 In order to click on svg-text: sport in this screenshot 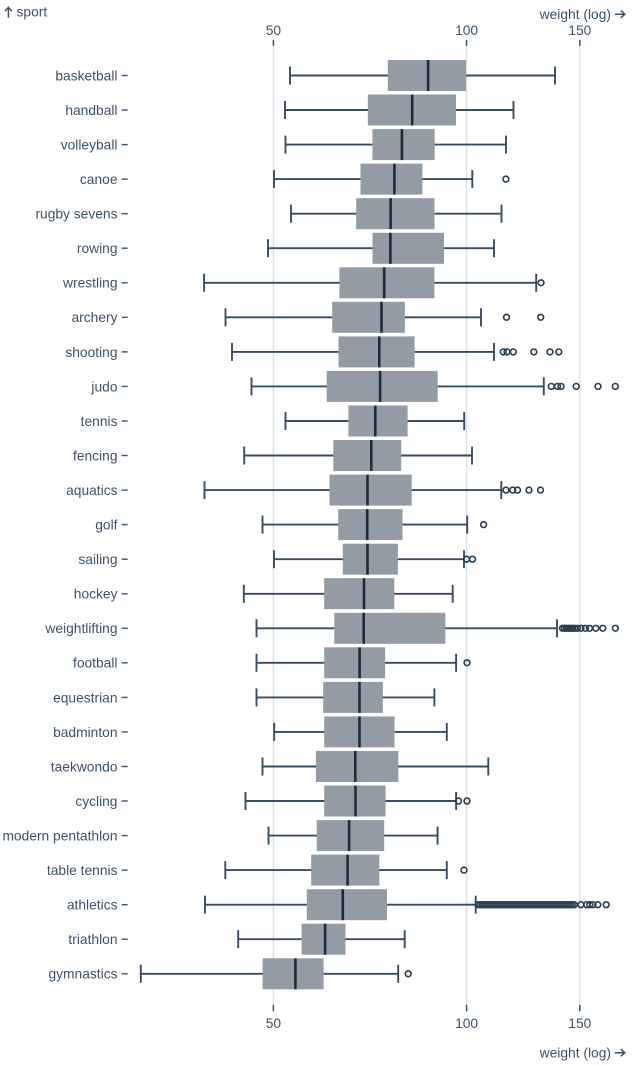, I will do `click(32, 12)`.